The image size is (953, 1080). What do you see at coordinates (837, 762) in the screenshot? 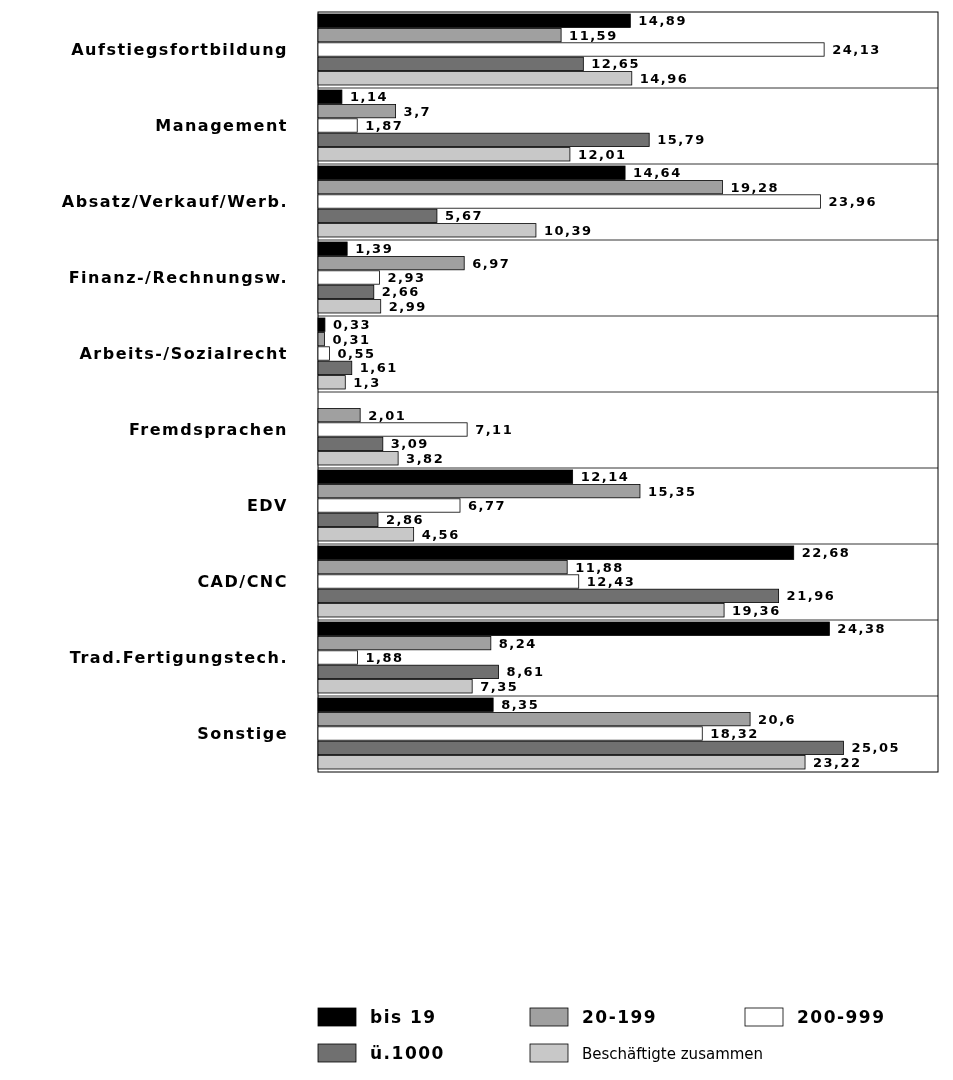
I see `data-label: 23,22` at bounding box center [837, 762].